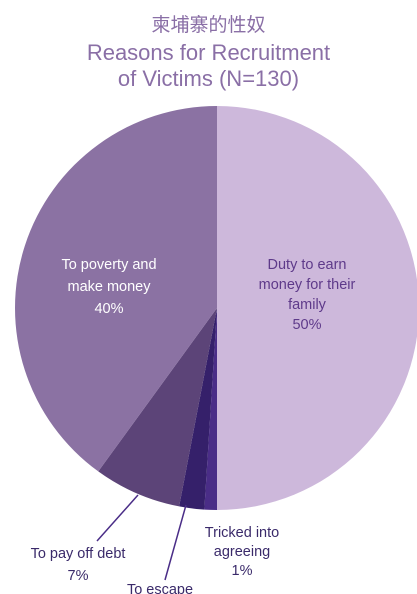  Describe the element at coordinates (108, 265) in the screenshot. I see `slice-label-4-line-0: To poverty and` at that location.